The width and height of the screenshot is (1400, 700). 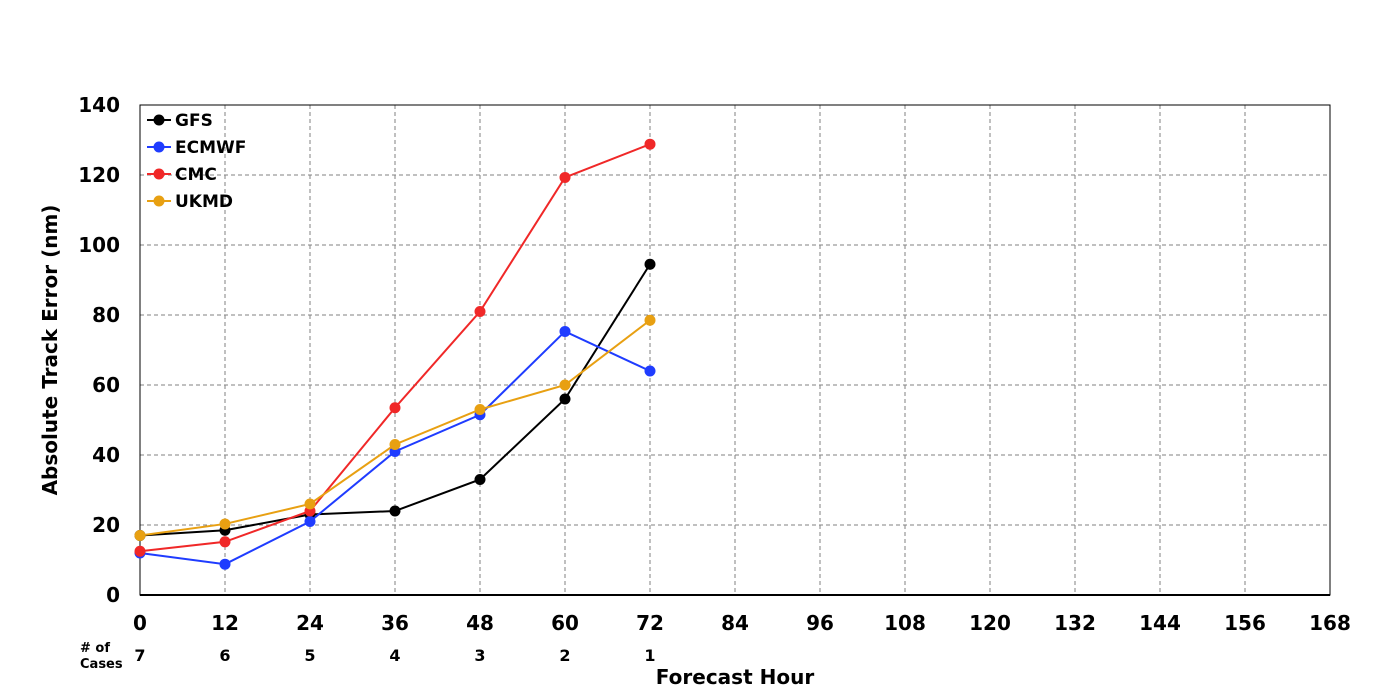 I want to click on cases-row: # of Cases 7 6 5 4 3 2 1, so click(x=368, y=656).